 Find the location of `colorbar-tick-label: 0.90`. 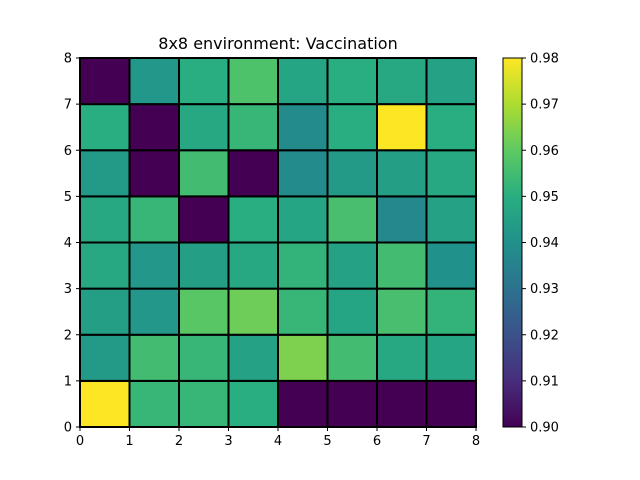

colorbar-tick-label: 0.90 is located at coordinates (544, 428).